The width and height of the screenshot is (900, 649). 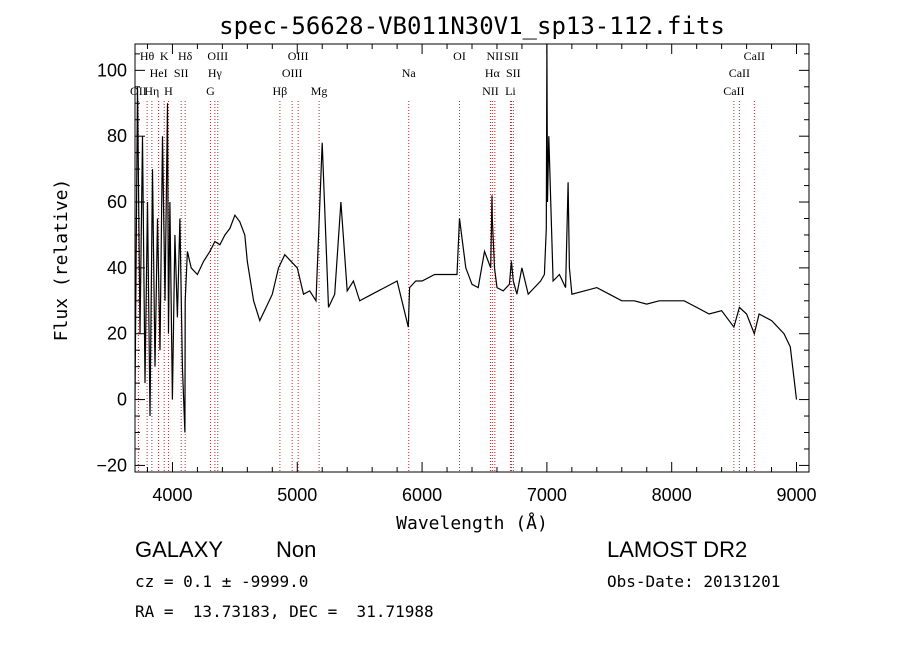 I want to click on y-axis-title: Flux (relative), so click(x=61, y=260).